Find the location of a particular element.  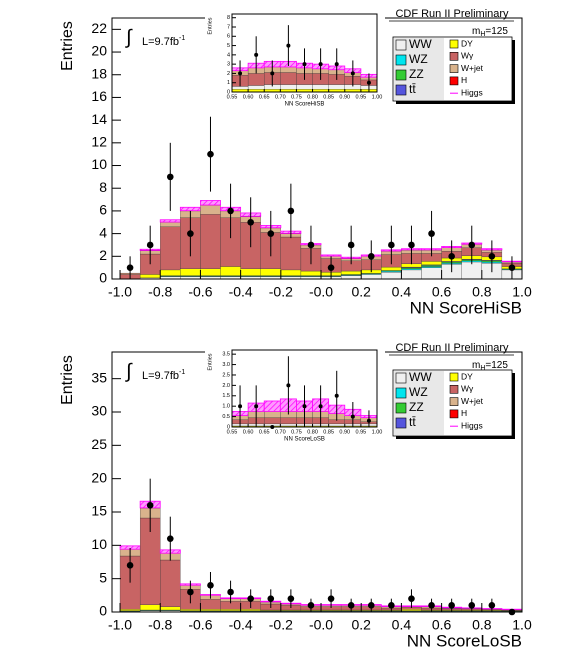

legend-label: H is located at coordinates (464, 80).